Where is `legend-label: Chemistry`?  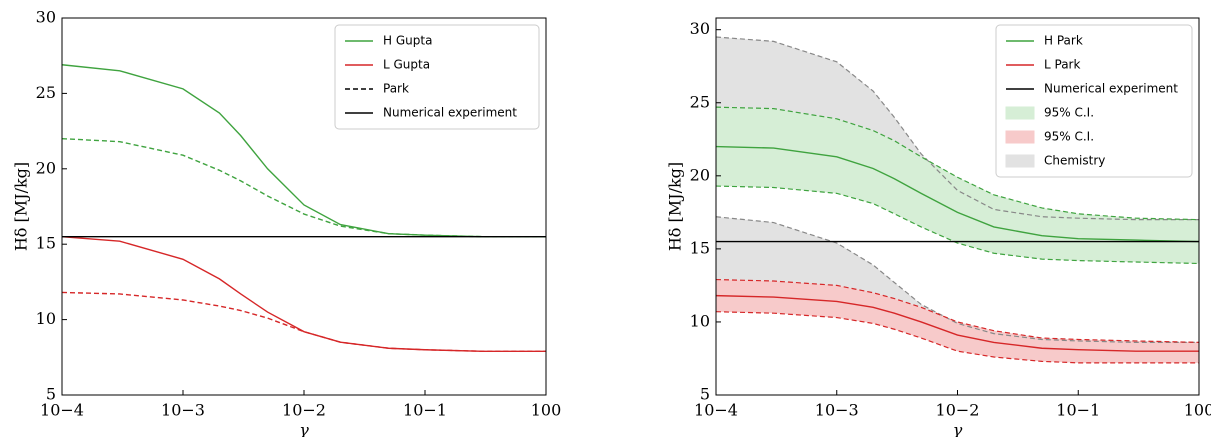 legend-label: Chemistry is located at coordinates (1074, 161).